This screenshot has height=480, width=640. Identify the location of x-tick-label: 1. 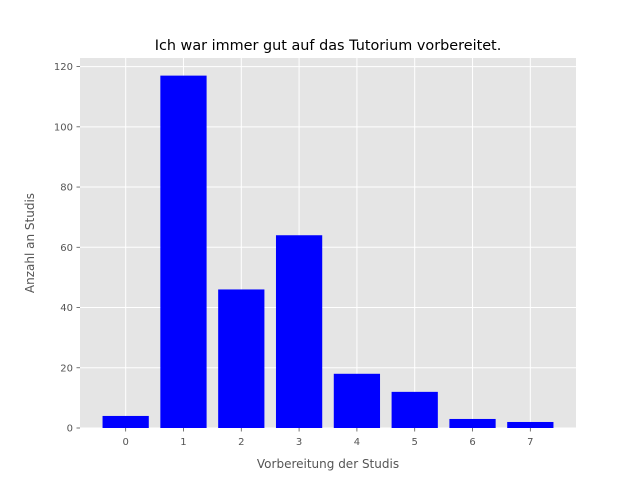
(183, 442).